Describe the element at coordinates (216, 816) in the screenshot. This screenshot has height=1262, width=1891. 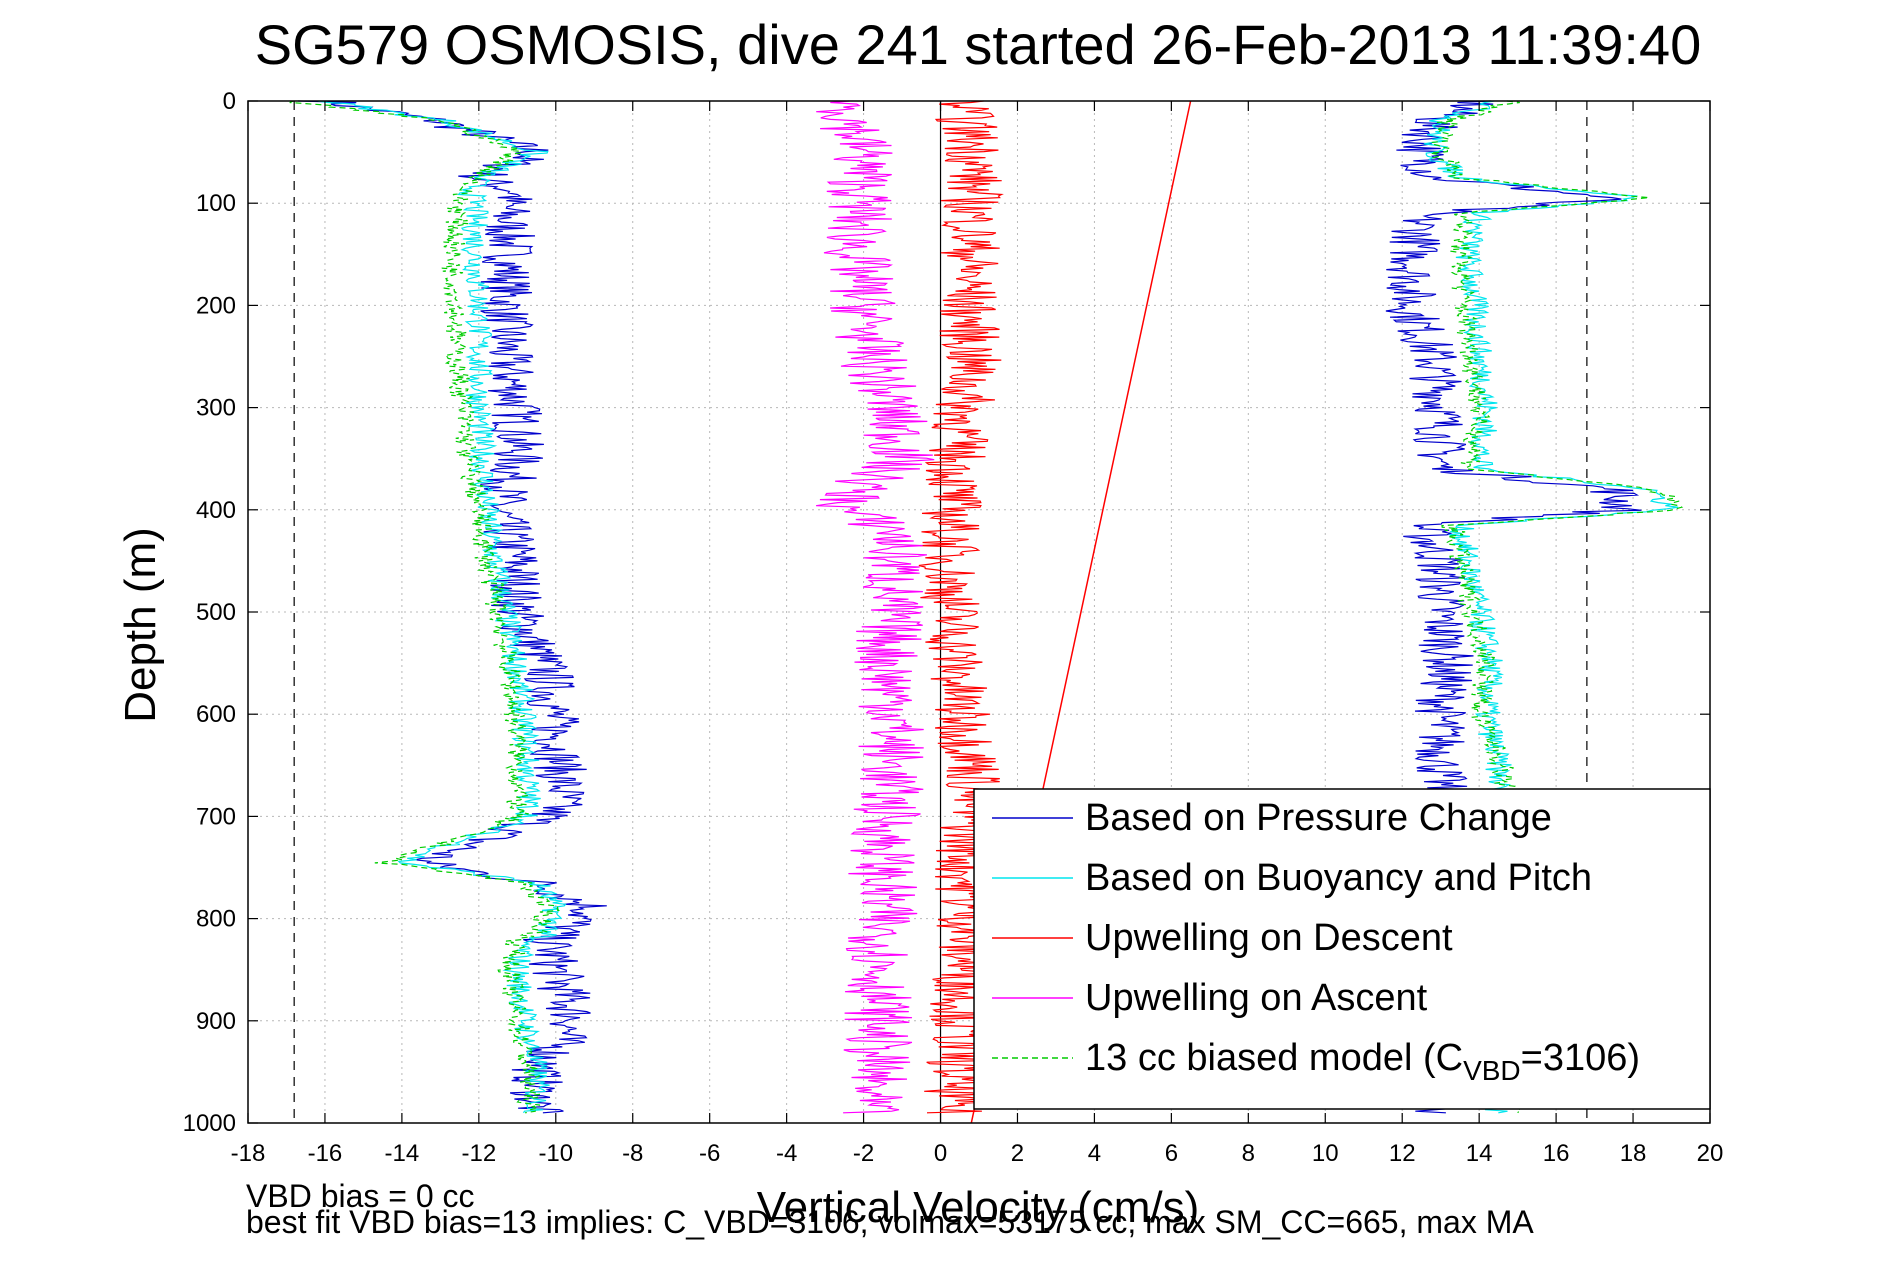
I see `y-tick-label: 700` at that location.